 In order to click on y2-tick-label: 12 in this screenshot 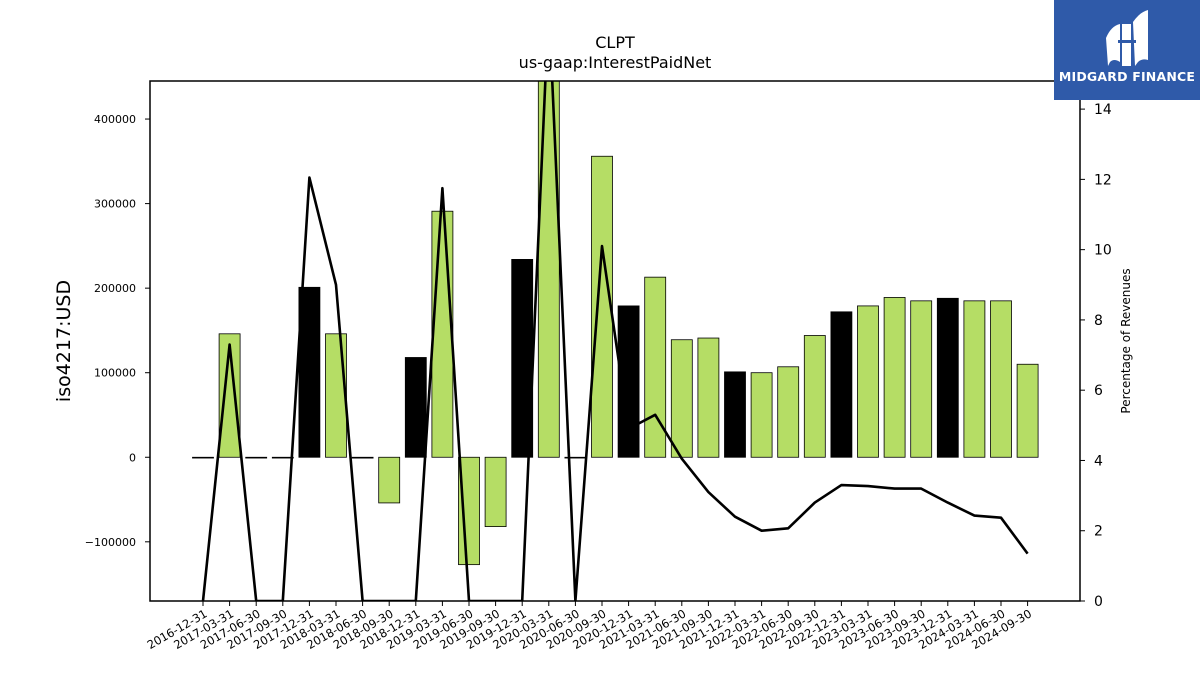, I will do `click(1103, 180)`.